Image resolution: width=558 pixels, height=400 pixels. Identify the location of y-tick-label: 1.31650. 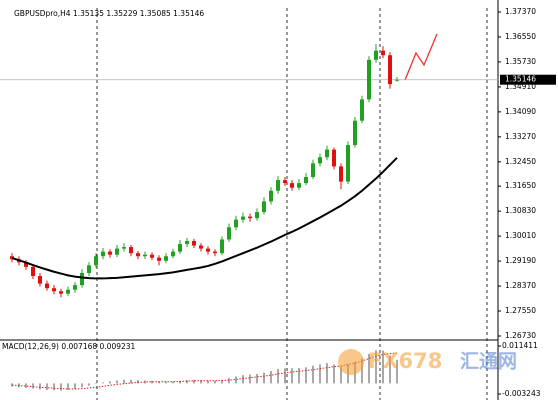
(520, 185).